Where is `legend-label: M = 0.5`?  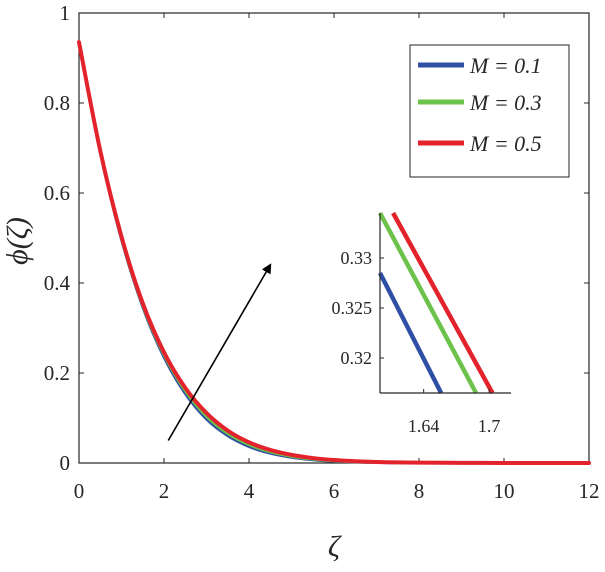 legend-label: M = 0.5 is located at coordinates (505, 143).